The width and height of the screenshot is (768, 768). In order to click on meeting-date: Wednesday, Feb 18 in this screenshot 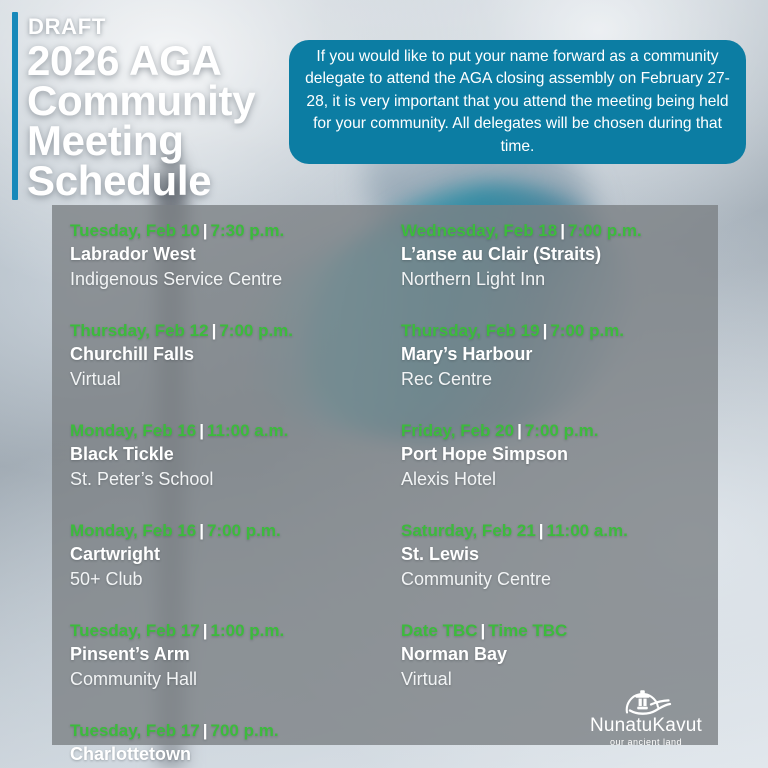, I will do `click(479, 230)`.